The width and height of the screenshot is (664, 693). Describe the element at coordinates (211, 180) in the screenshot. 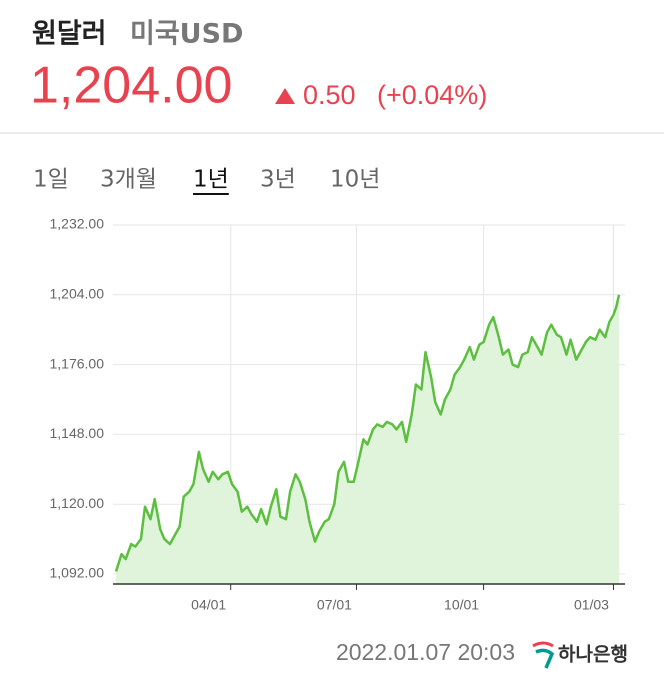

I see `tab: 1년` at that location.